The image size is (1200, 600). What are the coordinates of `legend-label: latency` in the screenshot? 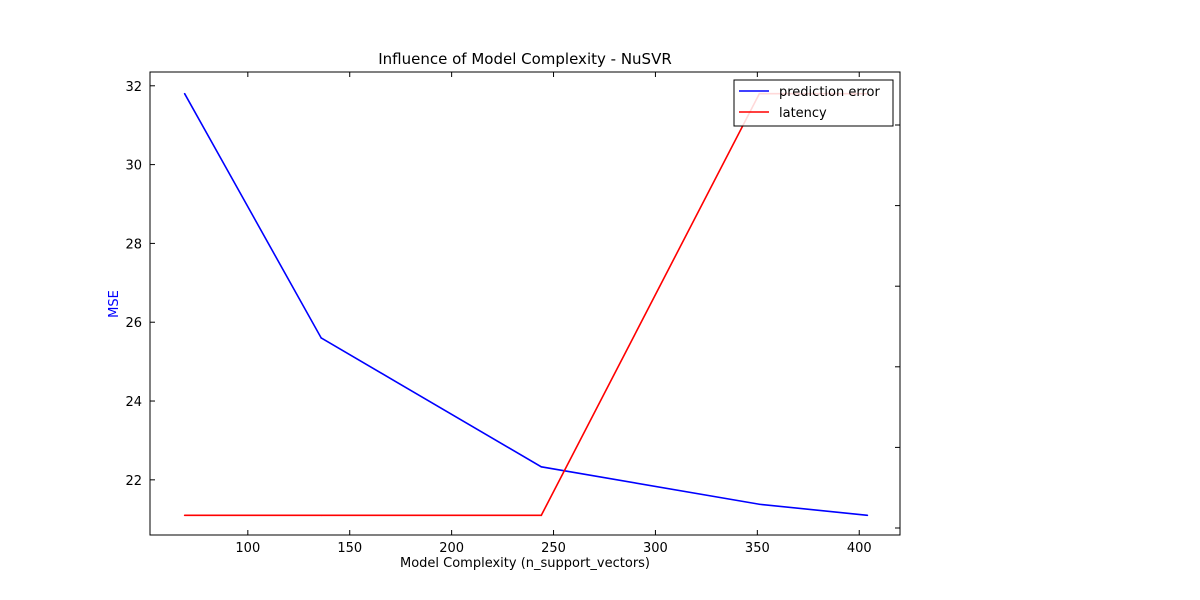 It's located at (803, 113).